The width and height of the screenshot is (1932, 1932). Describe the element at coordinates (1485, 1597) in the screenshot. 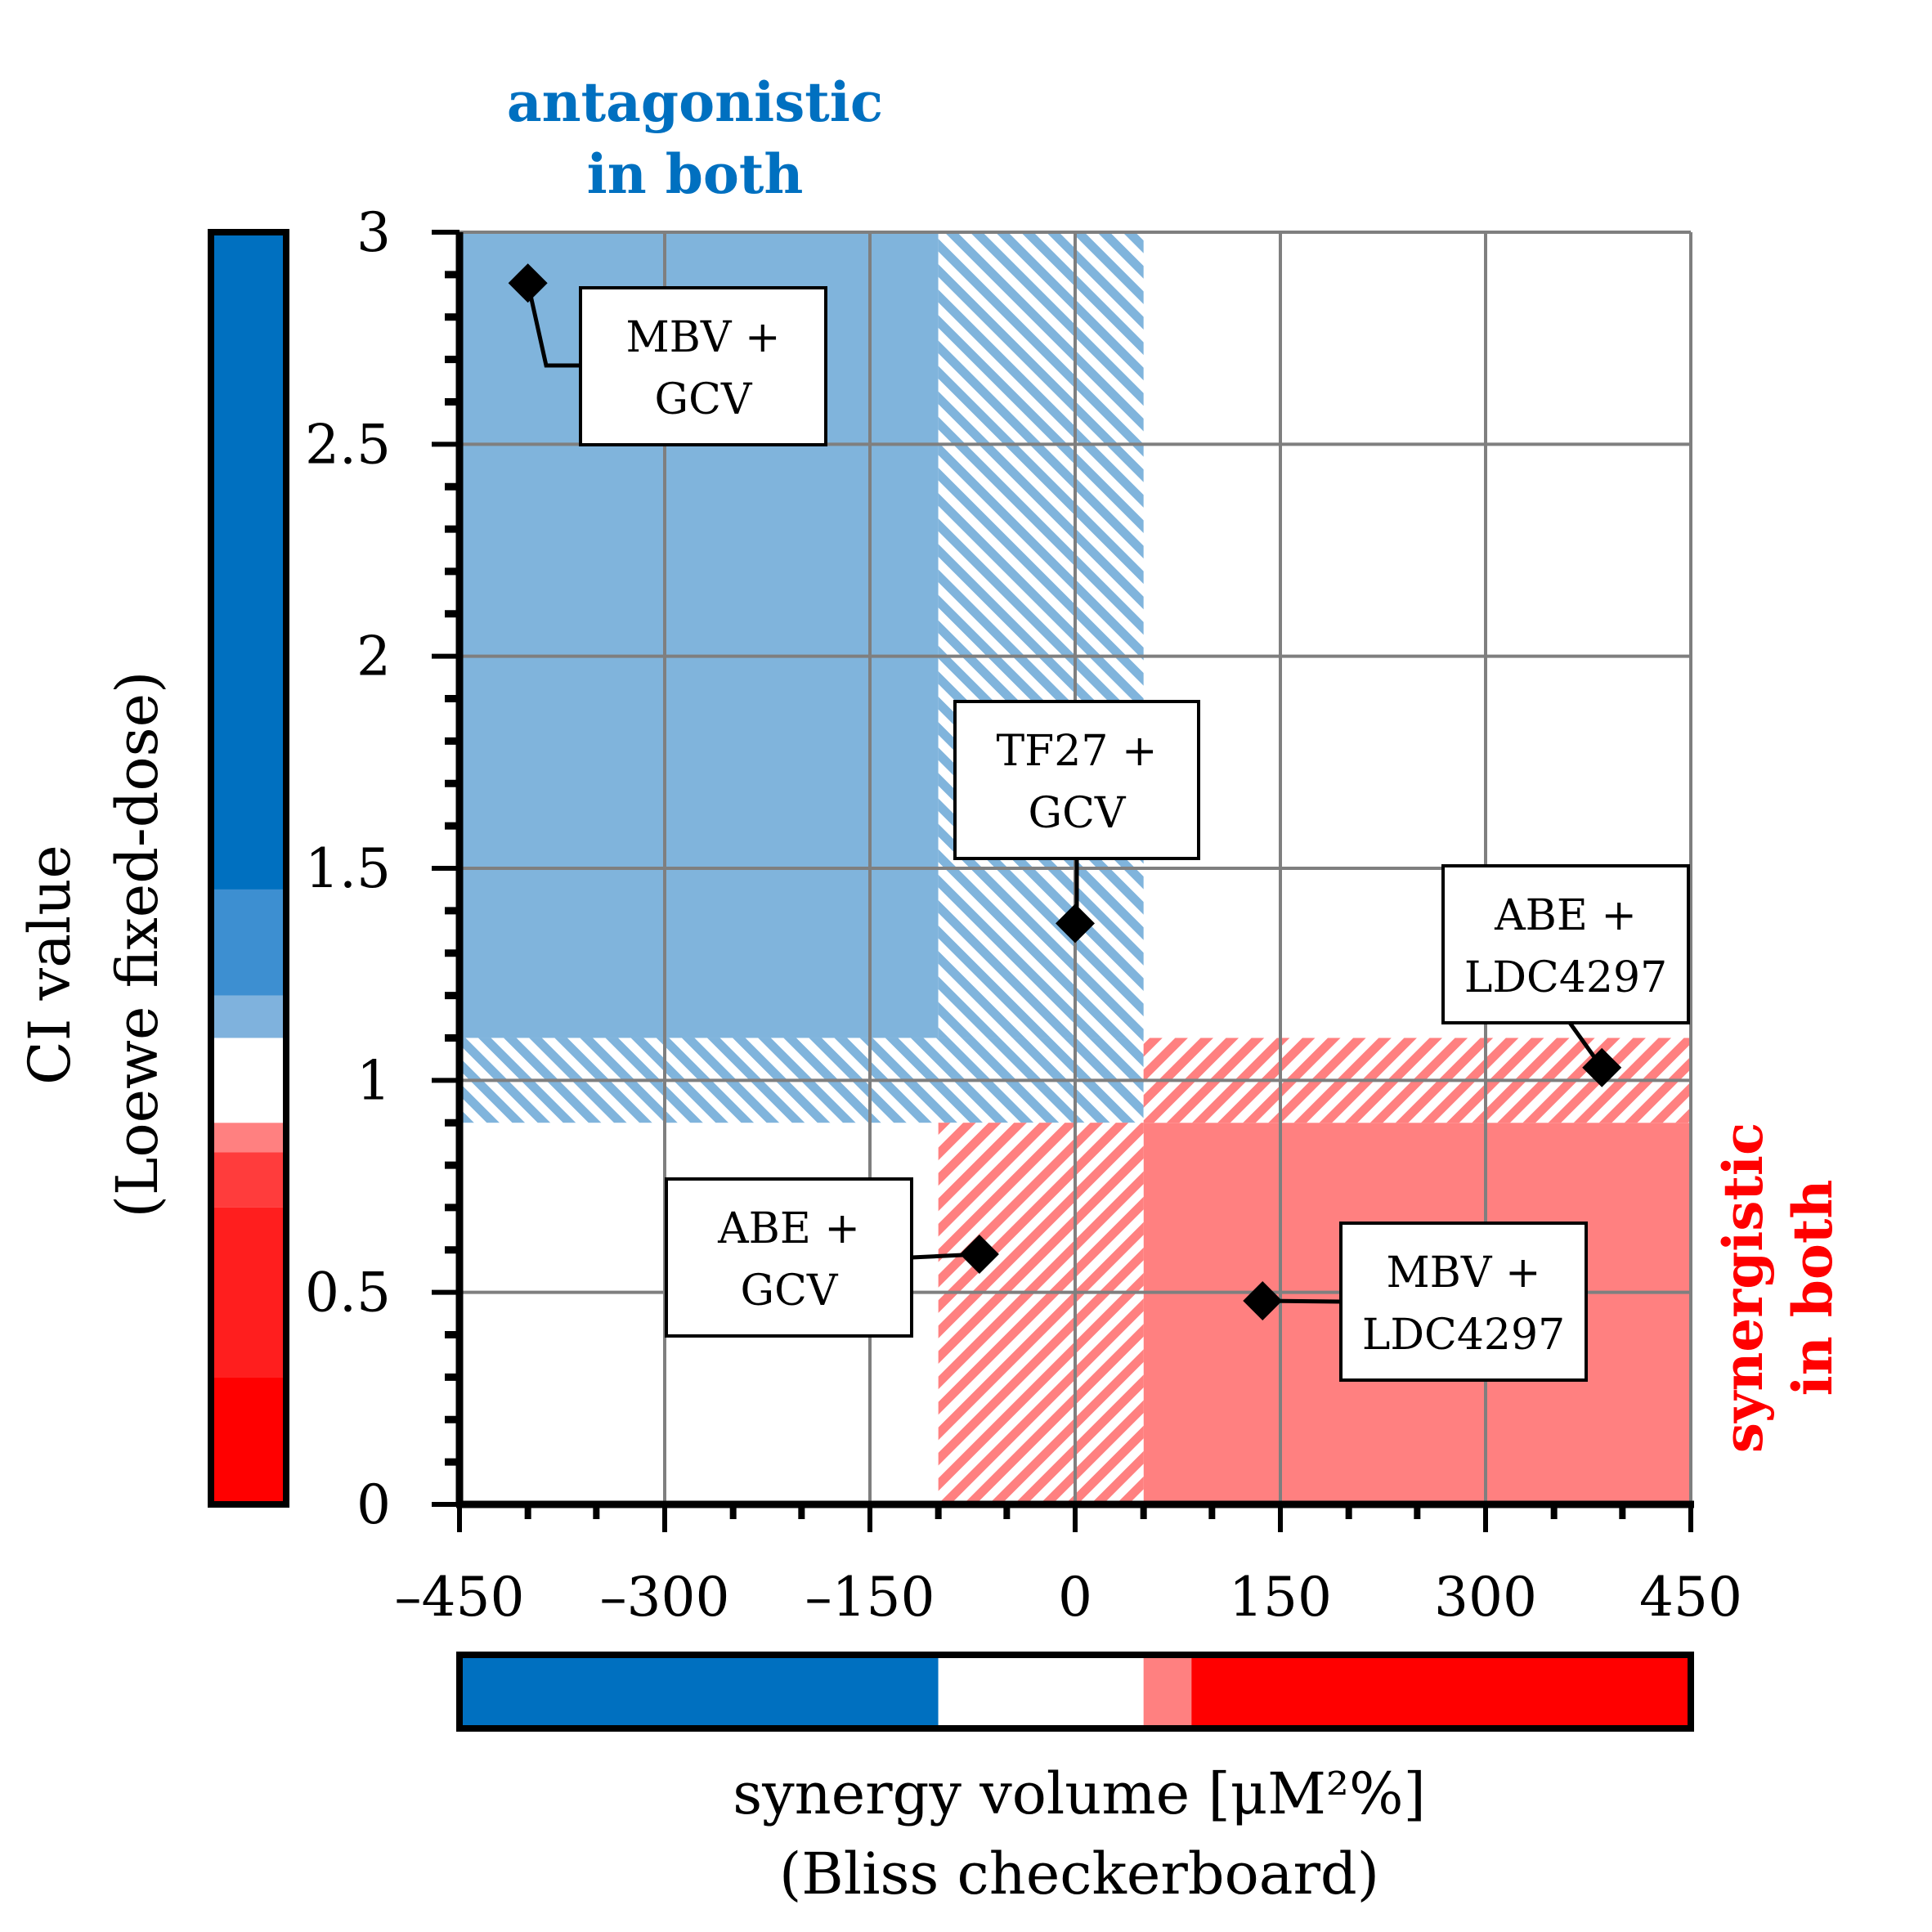

I see `x-tick-label: 300` at that location.